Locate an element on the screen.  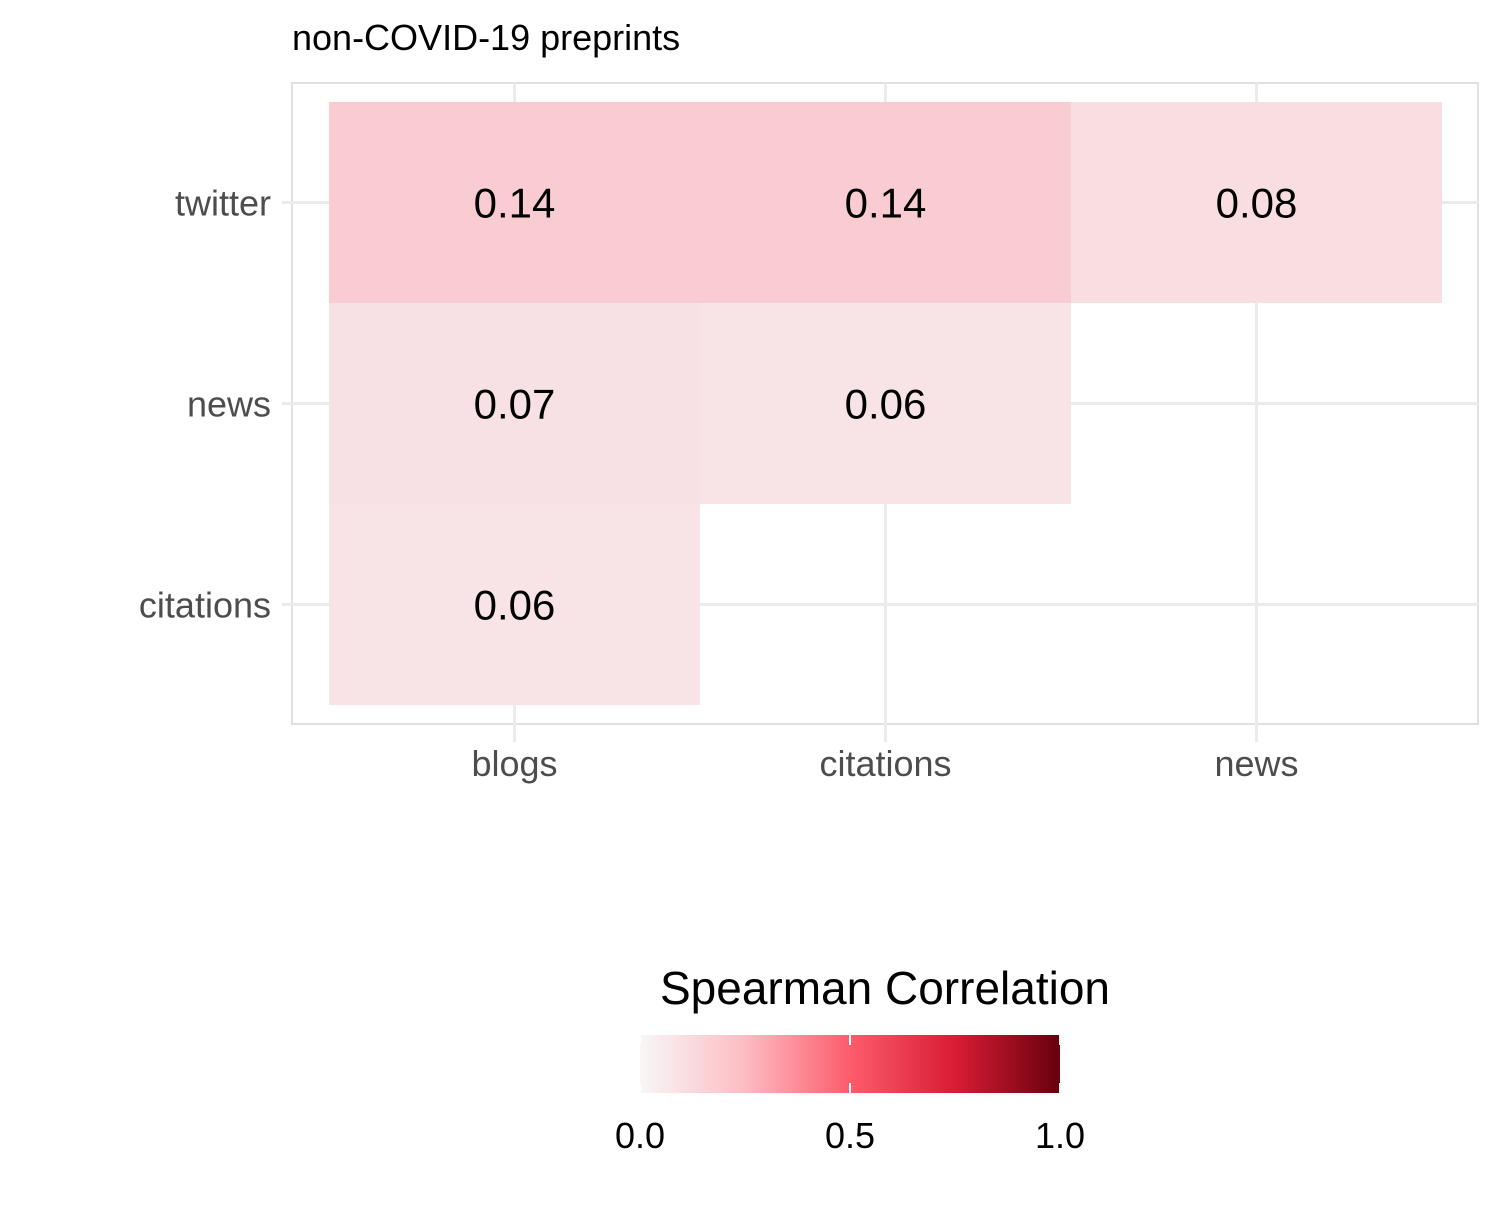
x-tick-label: news is located at coordinates (1256, 763).